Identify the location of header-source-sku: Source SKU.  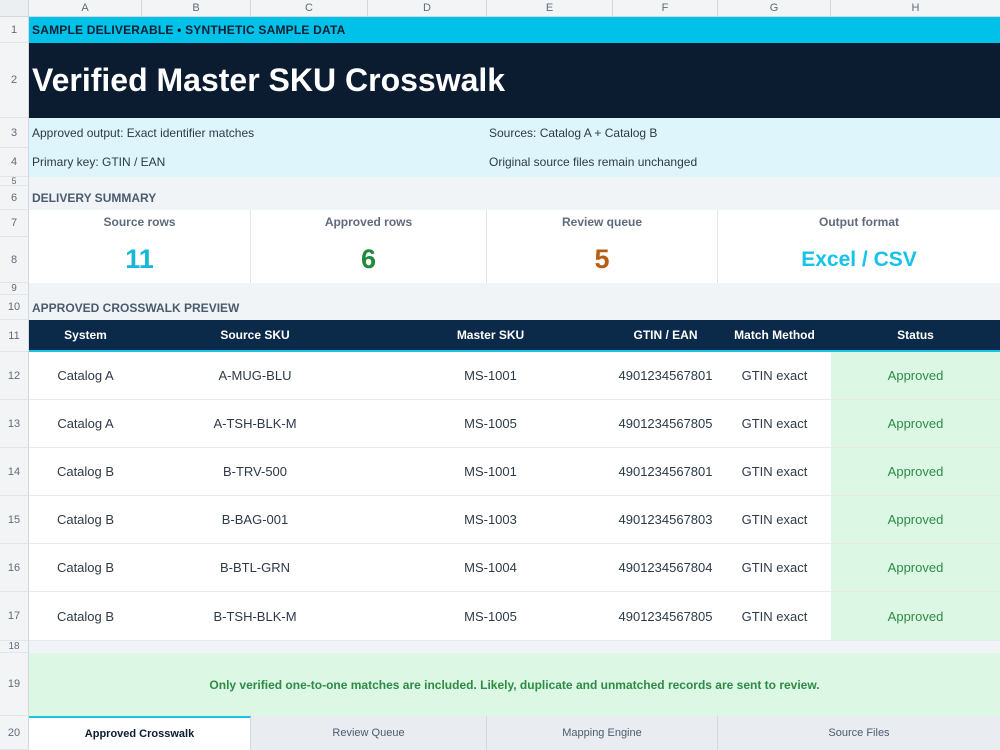
(255, 336).